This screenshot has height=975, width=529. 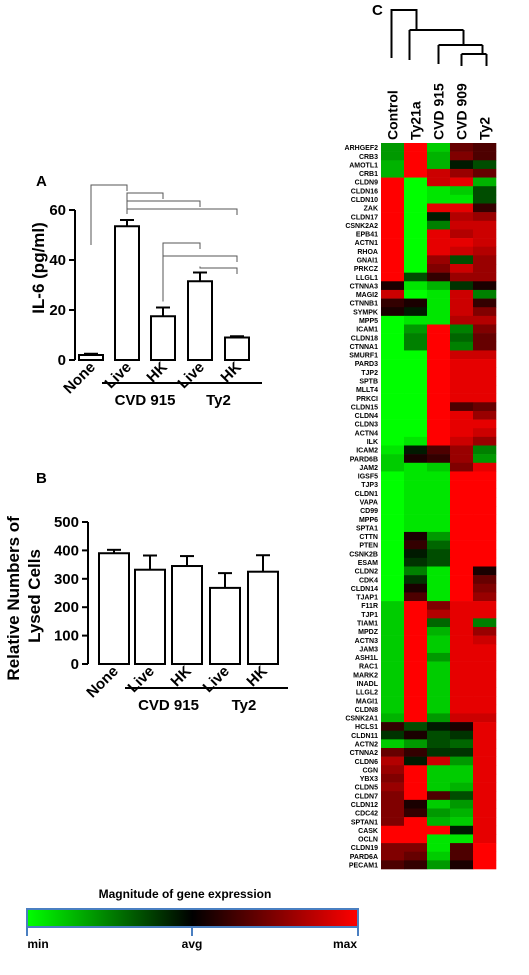 What do you see at coordinates (24, 595) in the screenshot?
I see `panel-b-y-axis-label: Relative Numbers of Lysed Cells` at bounding box center [24, 595].